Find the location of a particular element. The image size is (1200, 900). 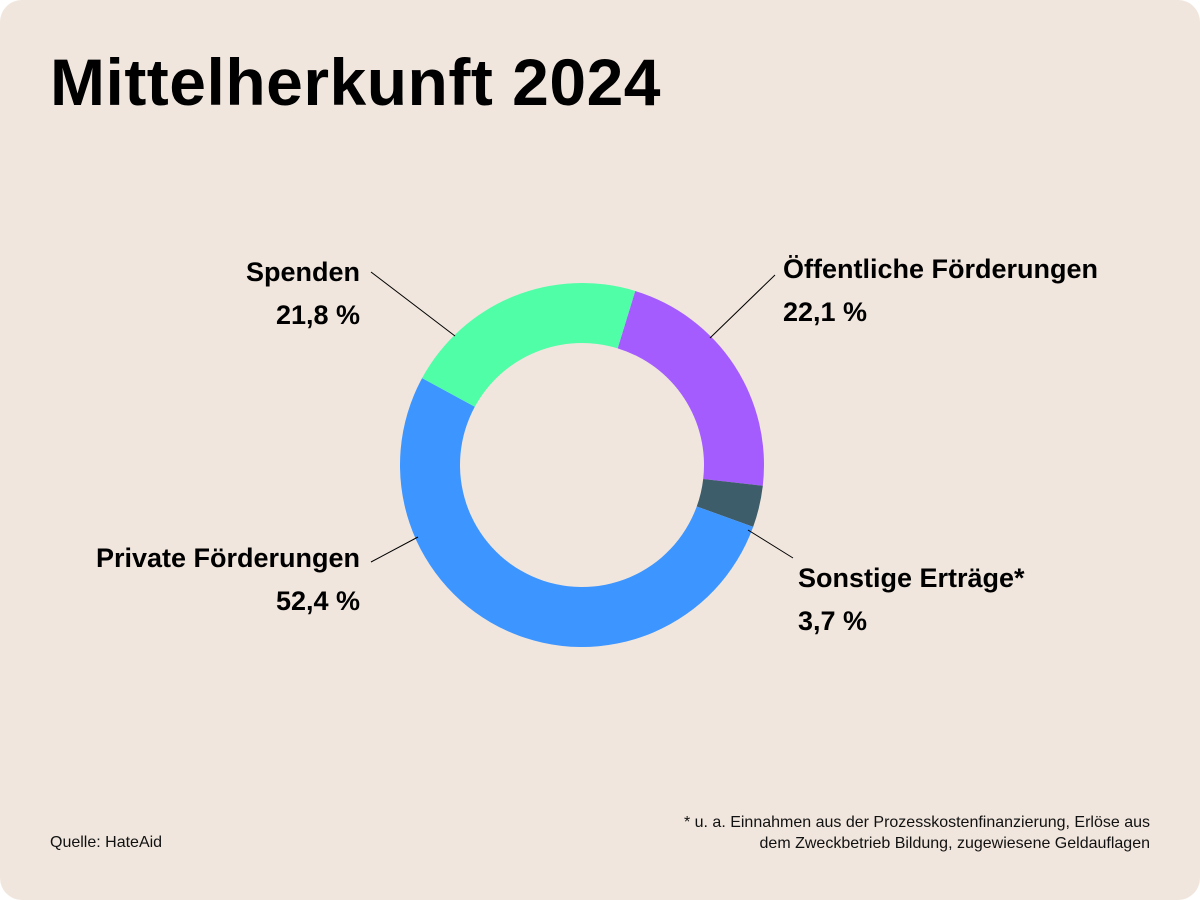

slice-label-private-foerderungen: Private Förderungen is located at coordinates (228, 558).